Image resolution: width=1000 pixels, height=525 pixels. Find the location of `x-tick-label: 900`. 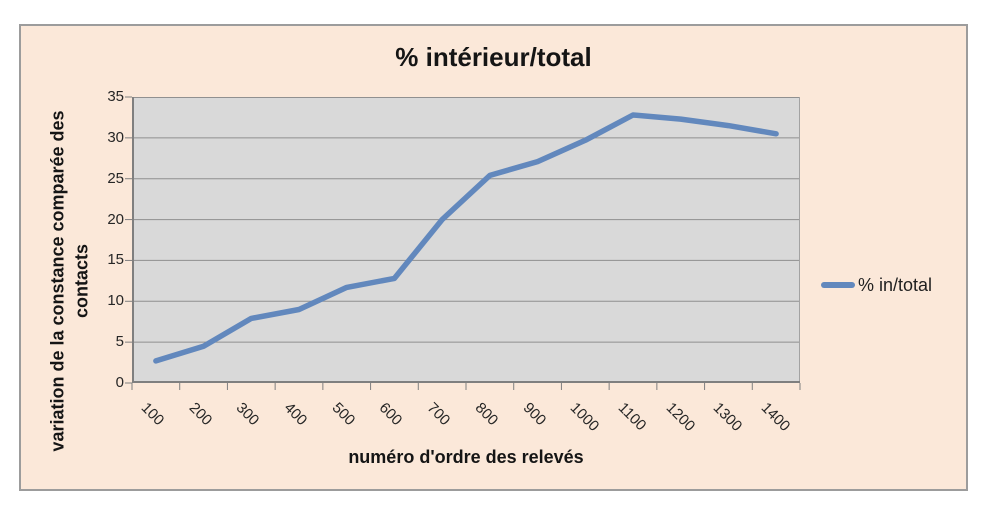

x-tick-label: 900 is located at coordinates (534, 414).